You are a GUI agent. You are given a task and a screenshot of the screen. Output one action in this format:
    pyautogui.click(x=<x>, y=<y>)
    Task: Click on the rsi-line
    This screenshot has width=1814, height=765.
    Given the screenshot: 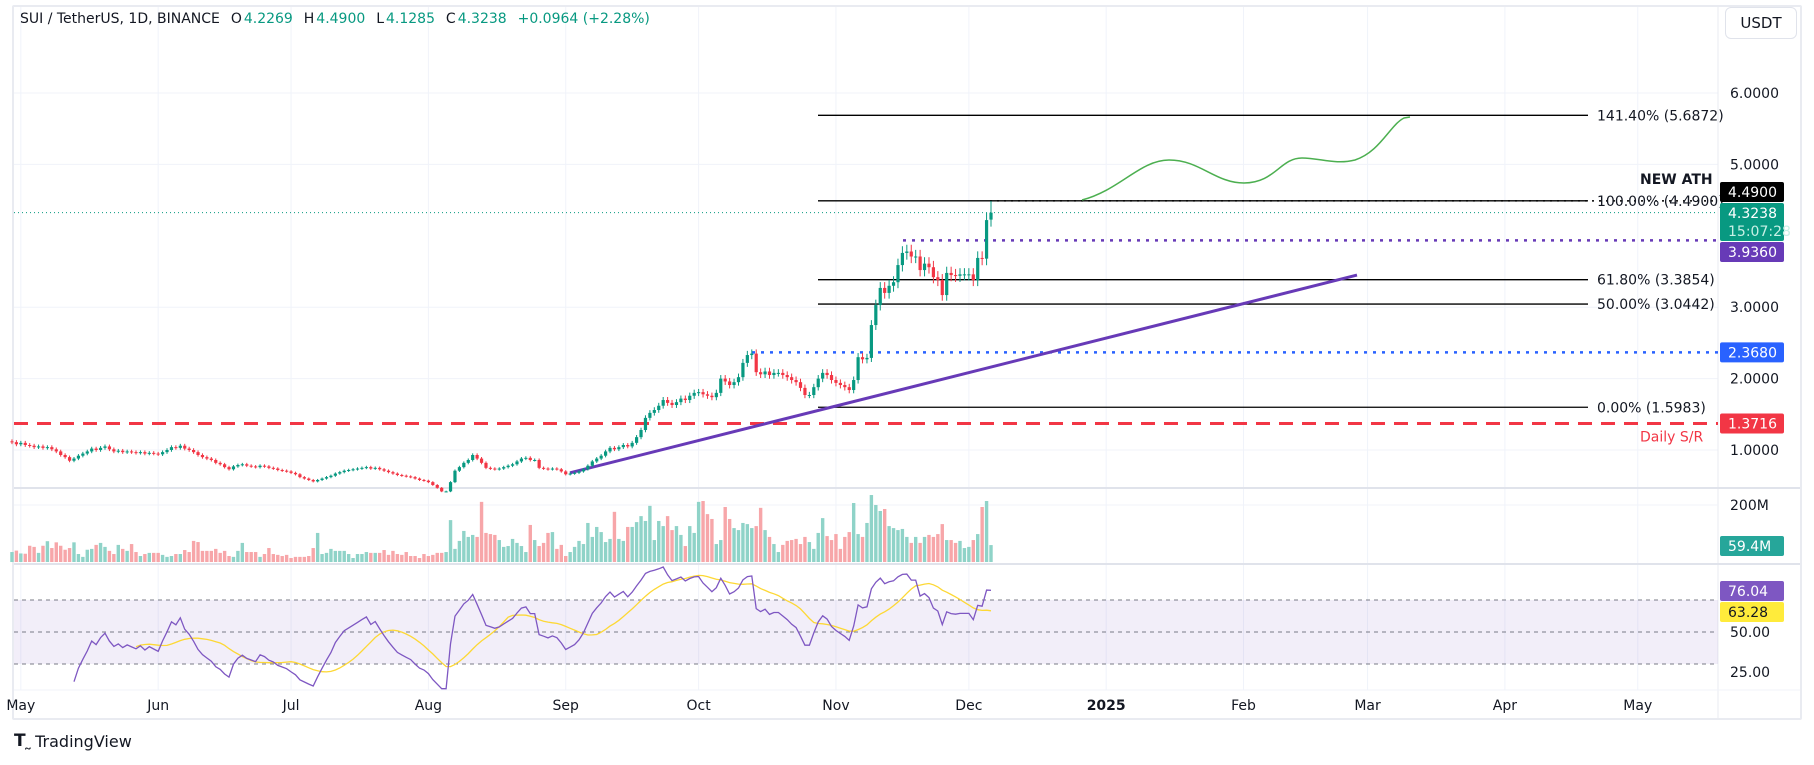 What is the action you would take?
    pyautogui.click(x=532, y=628)
    